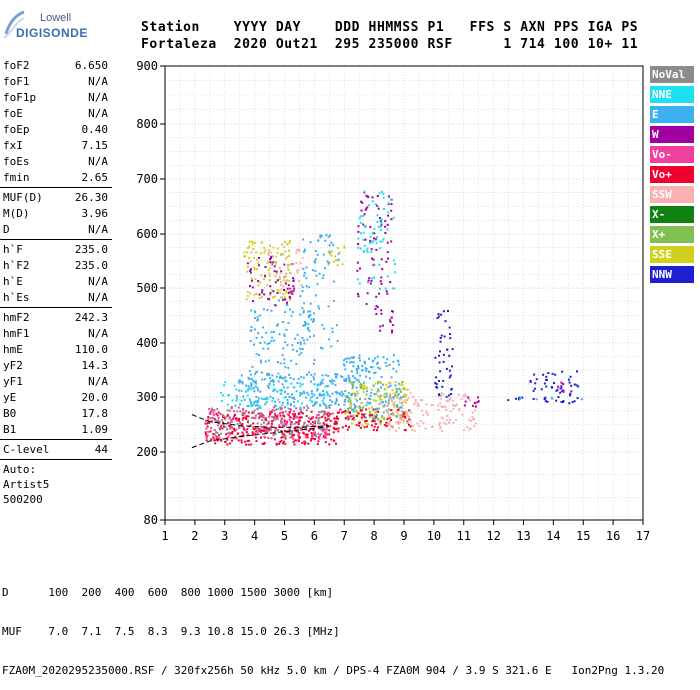 This screenshot has width=700, height=690. I want to click on x-tick-label: 2, so click(194, 536).